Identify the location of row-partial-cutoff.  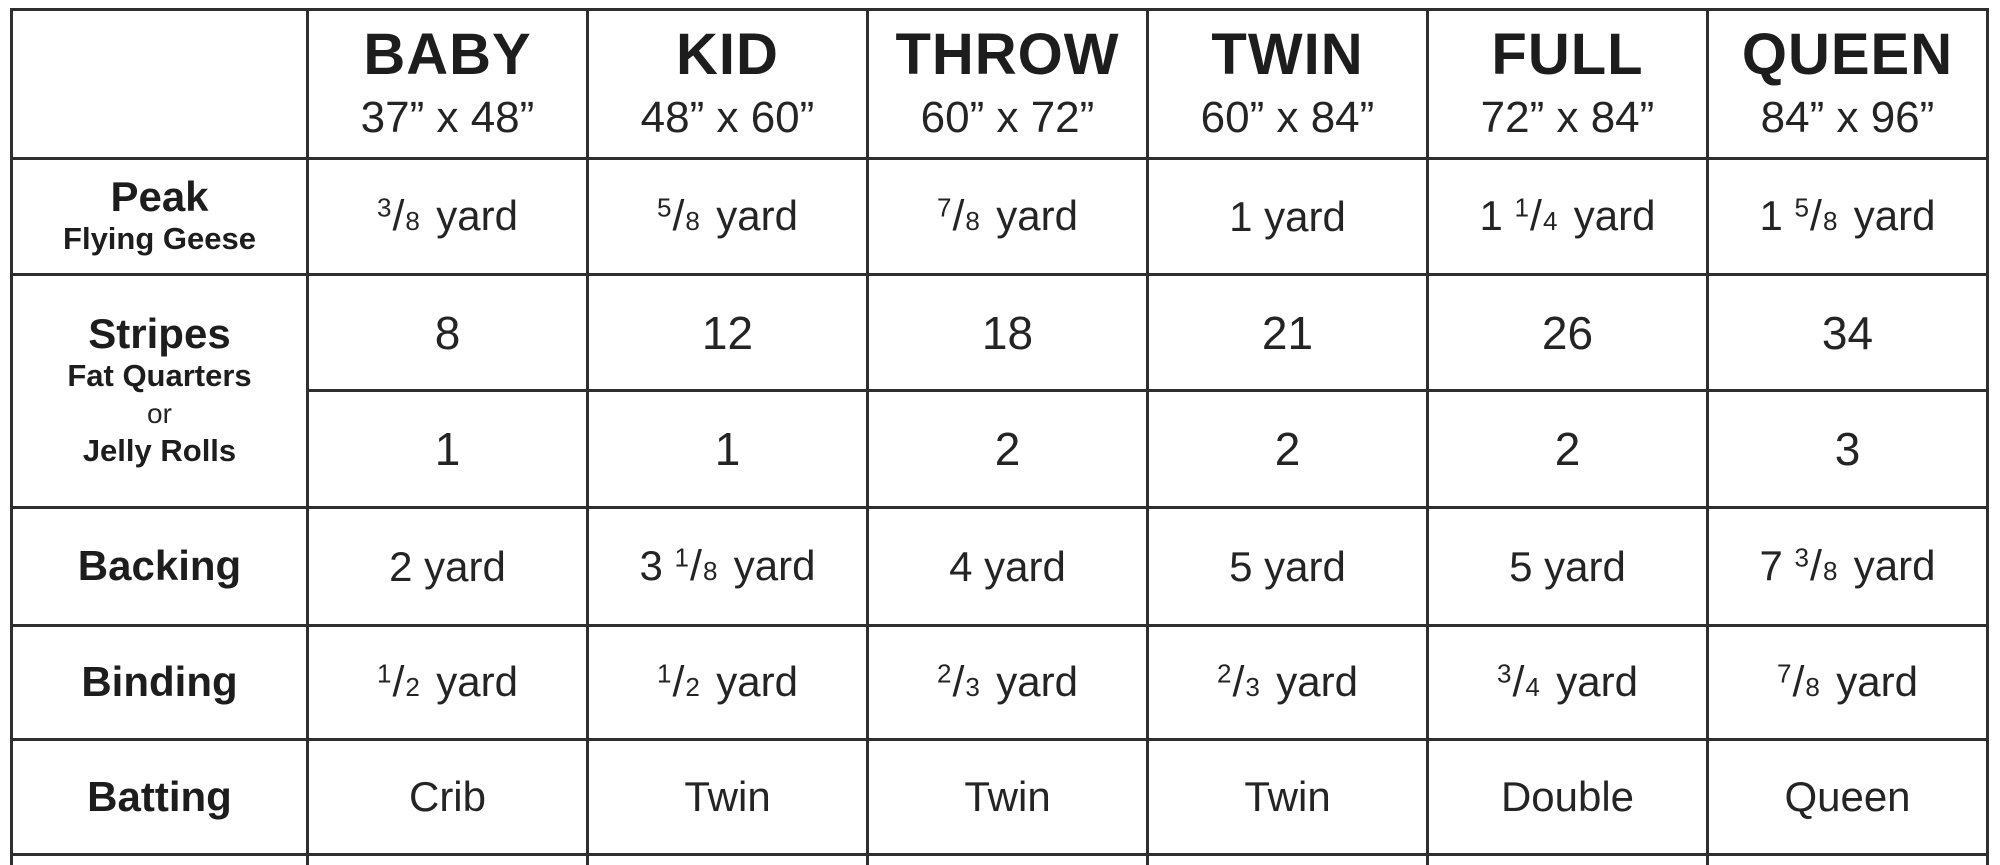
(999, 859).